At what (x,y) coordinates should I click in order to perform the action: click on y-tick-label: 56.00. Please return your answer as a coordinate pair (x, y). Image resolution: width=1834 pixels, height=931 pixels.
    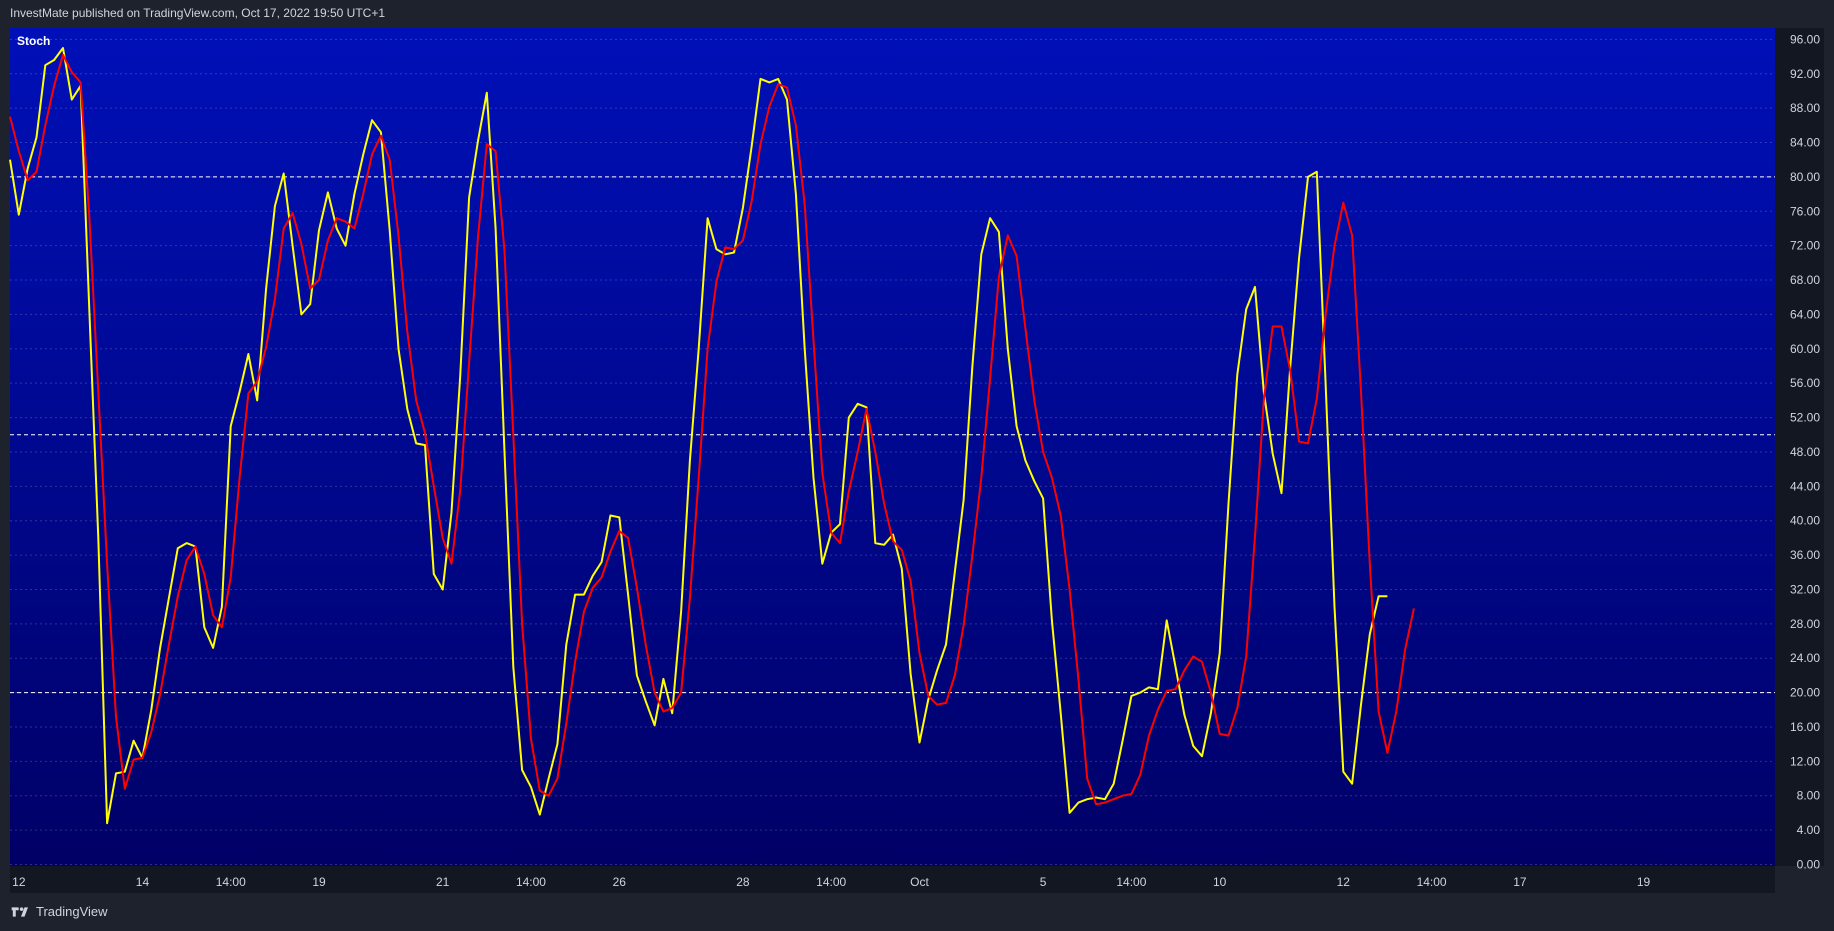
    Looking at the image, I should click on (1805, 383).